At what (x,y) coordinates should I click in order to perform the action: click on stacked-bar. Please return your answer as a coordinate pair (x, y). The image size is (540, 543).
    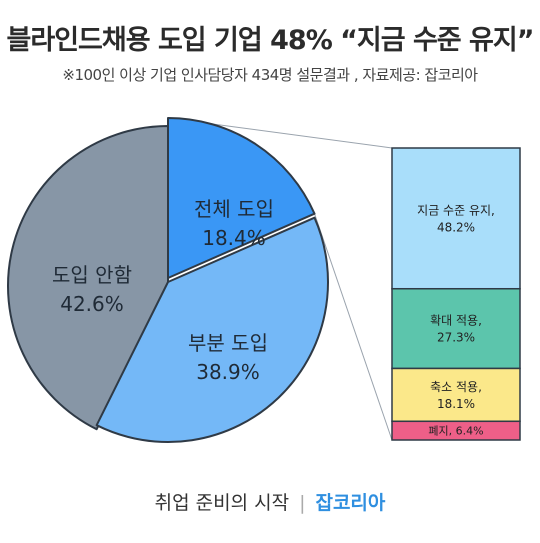
    Looking at the image, I should click on (456, 294).